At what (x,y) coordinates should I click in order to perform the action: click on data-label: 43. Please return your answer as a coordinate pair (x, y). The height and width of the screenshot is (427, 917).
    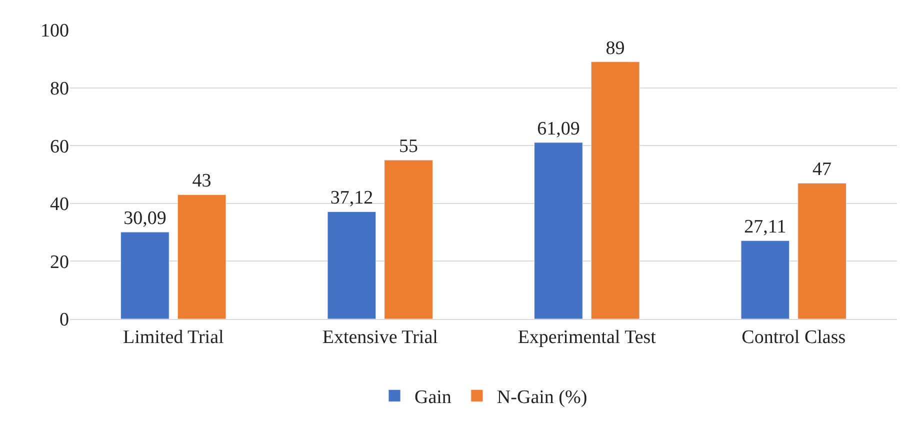
    Looking at the image, I should click on (202, 181).